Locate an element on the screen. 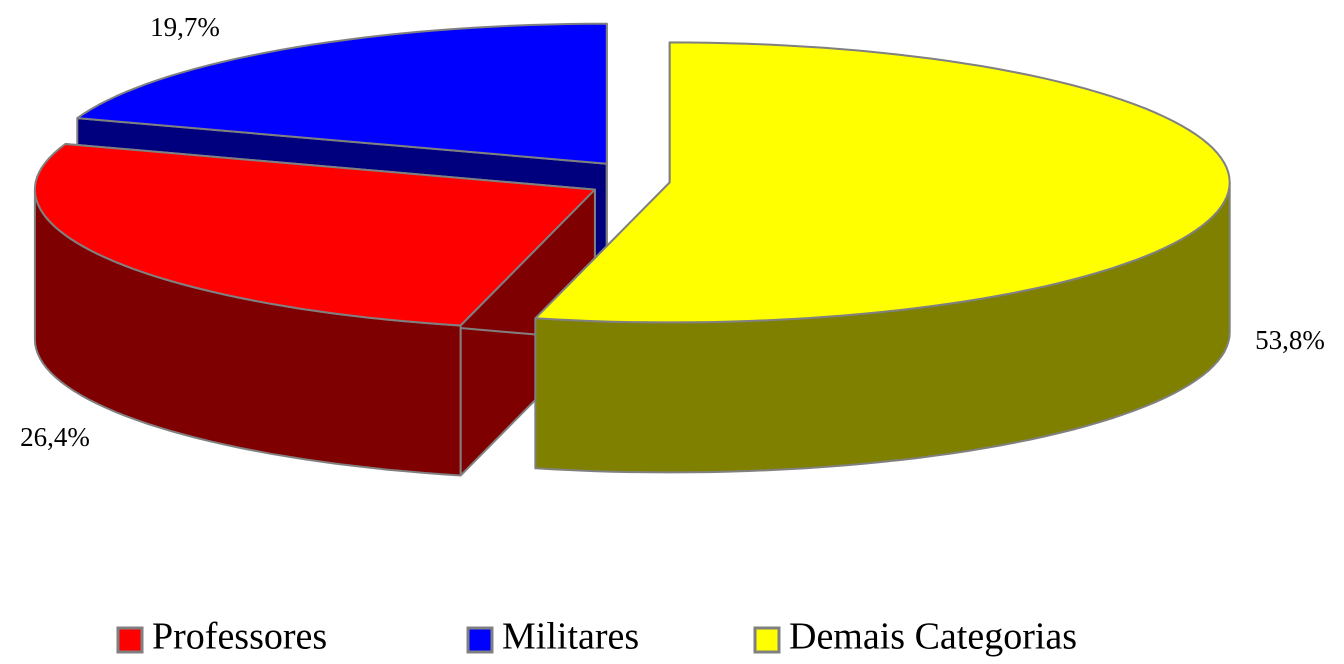  legend-label: Militares is located at coordinates (570, 637).